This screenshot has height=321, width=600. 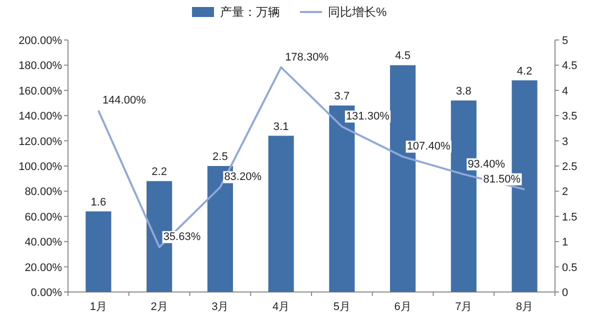 What do you see at coordinates (159, 172) in the screenshot?
I see `data-label: 2.2` at bounding box center [159, 172].